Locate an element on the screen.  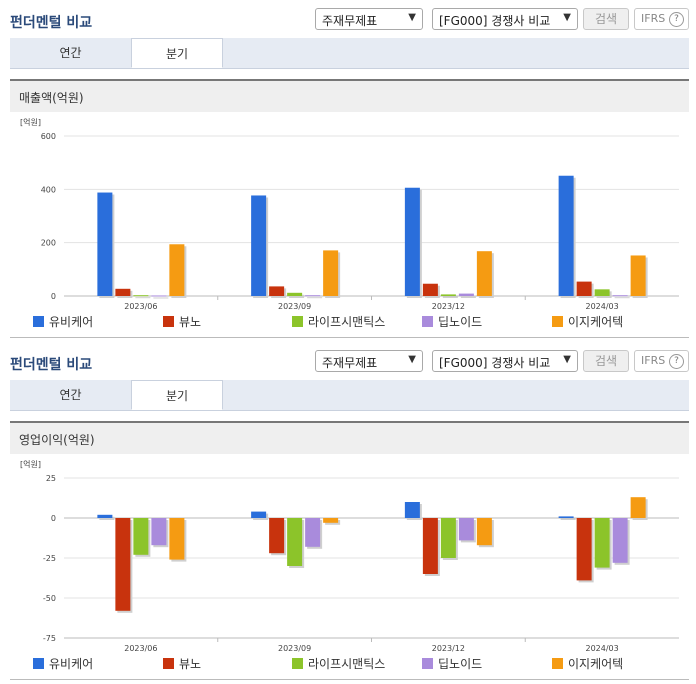
chart-title: 영업이익(억원) is located at coordinates (57, 440).